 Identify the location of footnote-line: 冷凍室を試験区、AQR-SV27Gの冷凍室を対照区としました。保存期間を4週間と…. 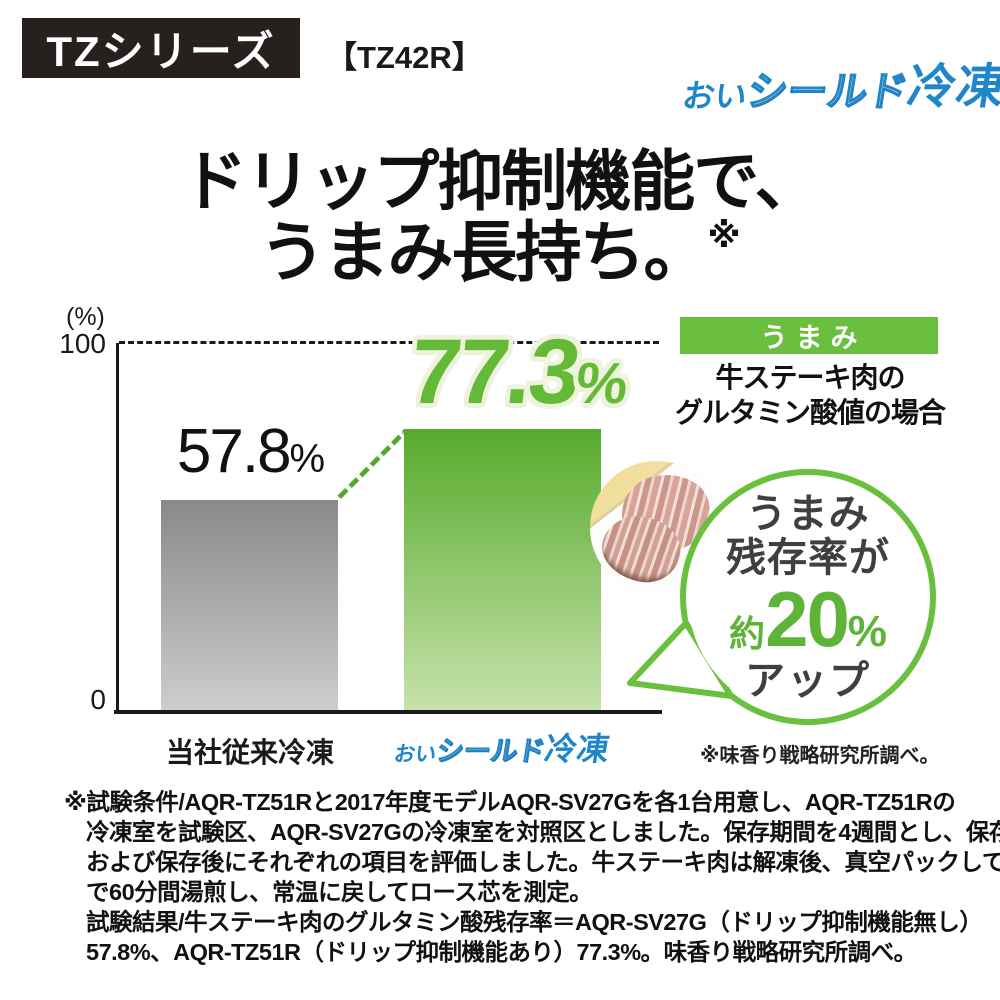
(543, 832).